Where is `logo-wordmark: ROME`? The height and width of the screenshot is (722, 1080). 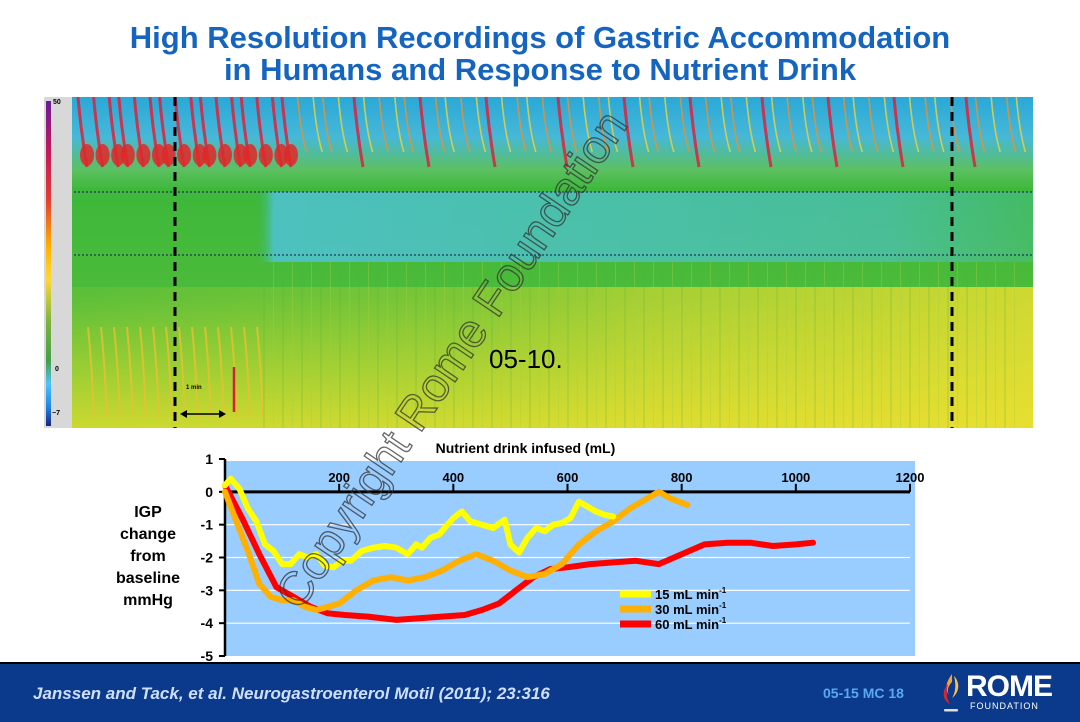
logo-wordmark: ROME is located at coordinates (1009, 686).